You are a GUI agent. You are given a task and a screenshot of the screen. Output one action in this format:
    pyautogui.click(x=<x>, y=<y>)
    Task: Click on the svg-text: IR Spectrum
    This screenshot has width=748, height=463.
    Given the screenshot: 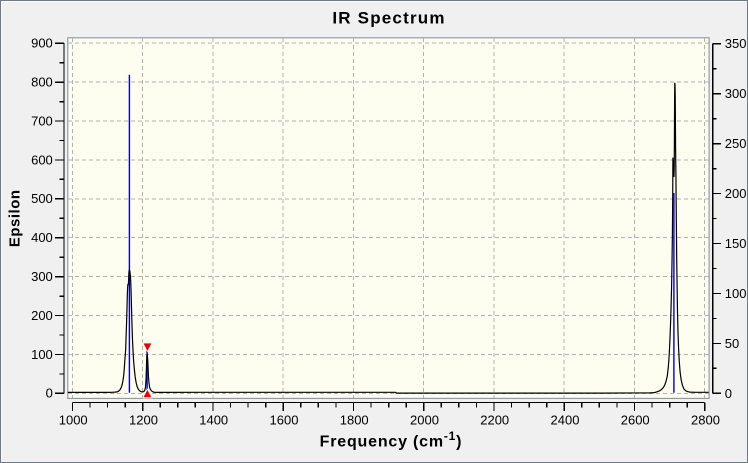 What is the action you would take?
    pyautogui.click(x=388, y=18)
    